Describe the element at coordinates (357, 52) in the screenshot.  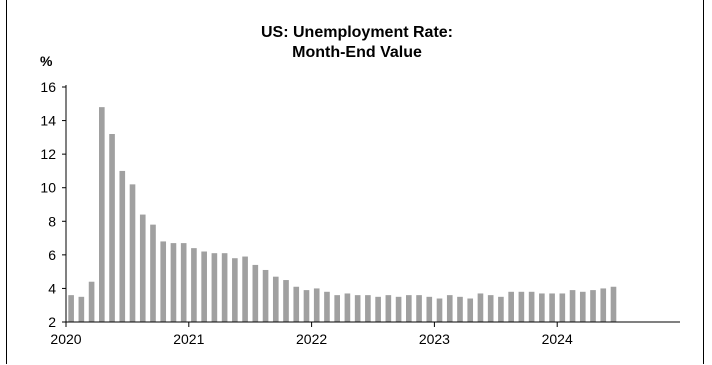
I see `chart-subtitle: Month-End Value` at that location.